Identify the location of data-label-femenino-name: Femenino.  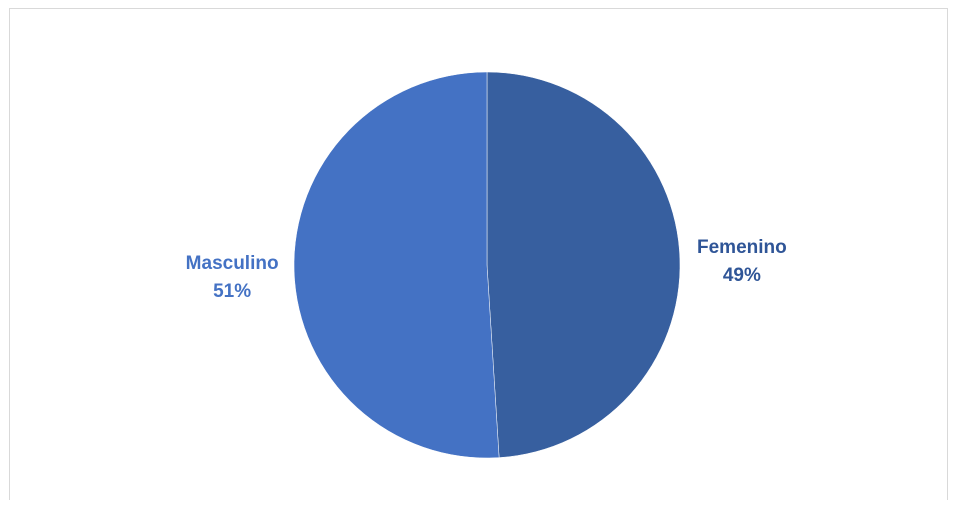
(742, 247).